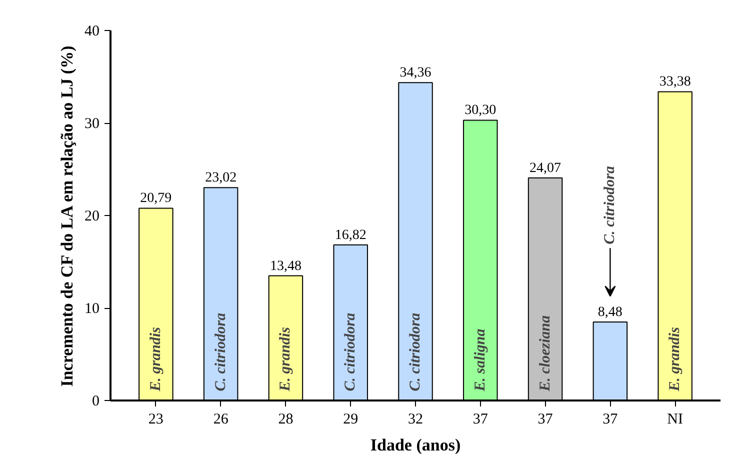 The height and width of the screenshot is (464, 749). I want to click on annotation: E. cloeziana, so click(545, 353).